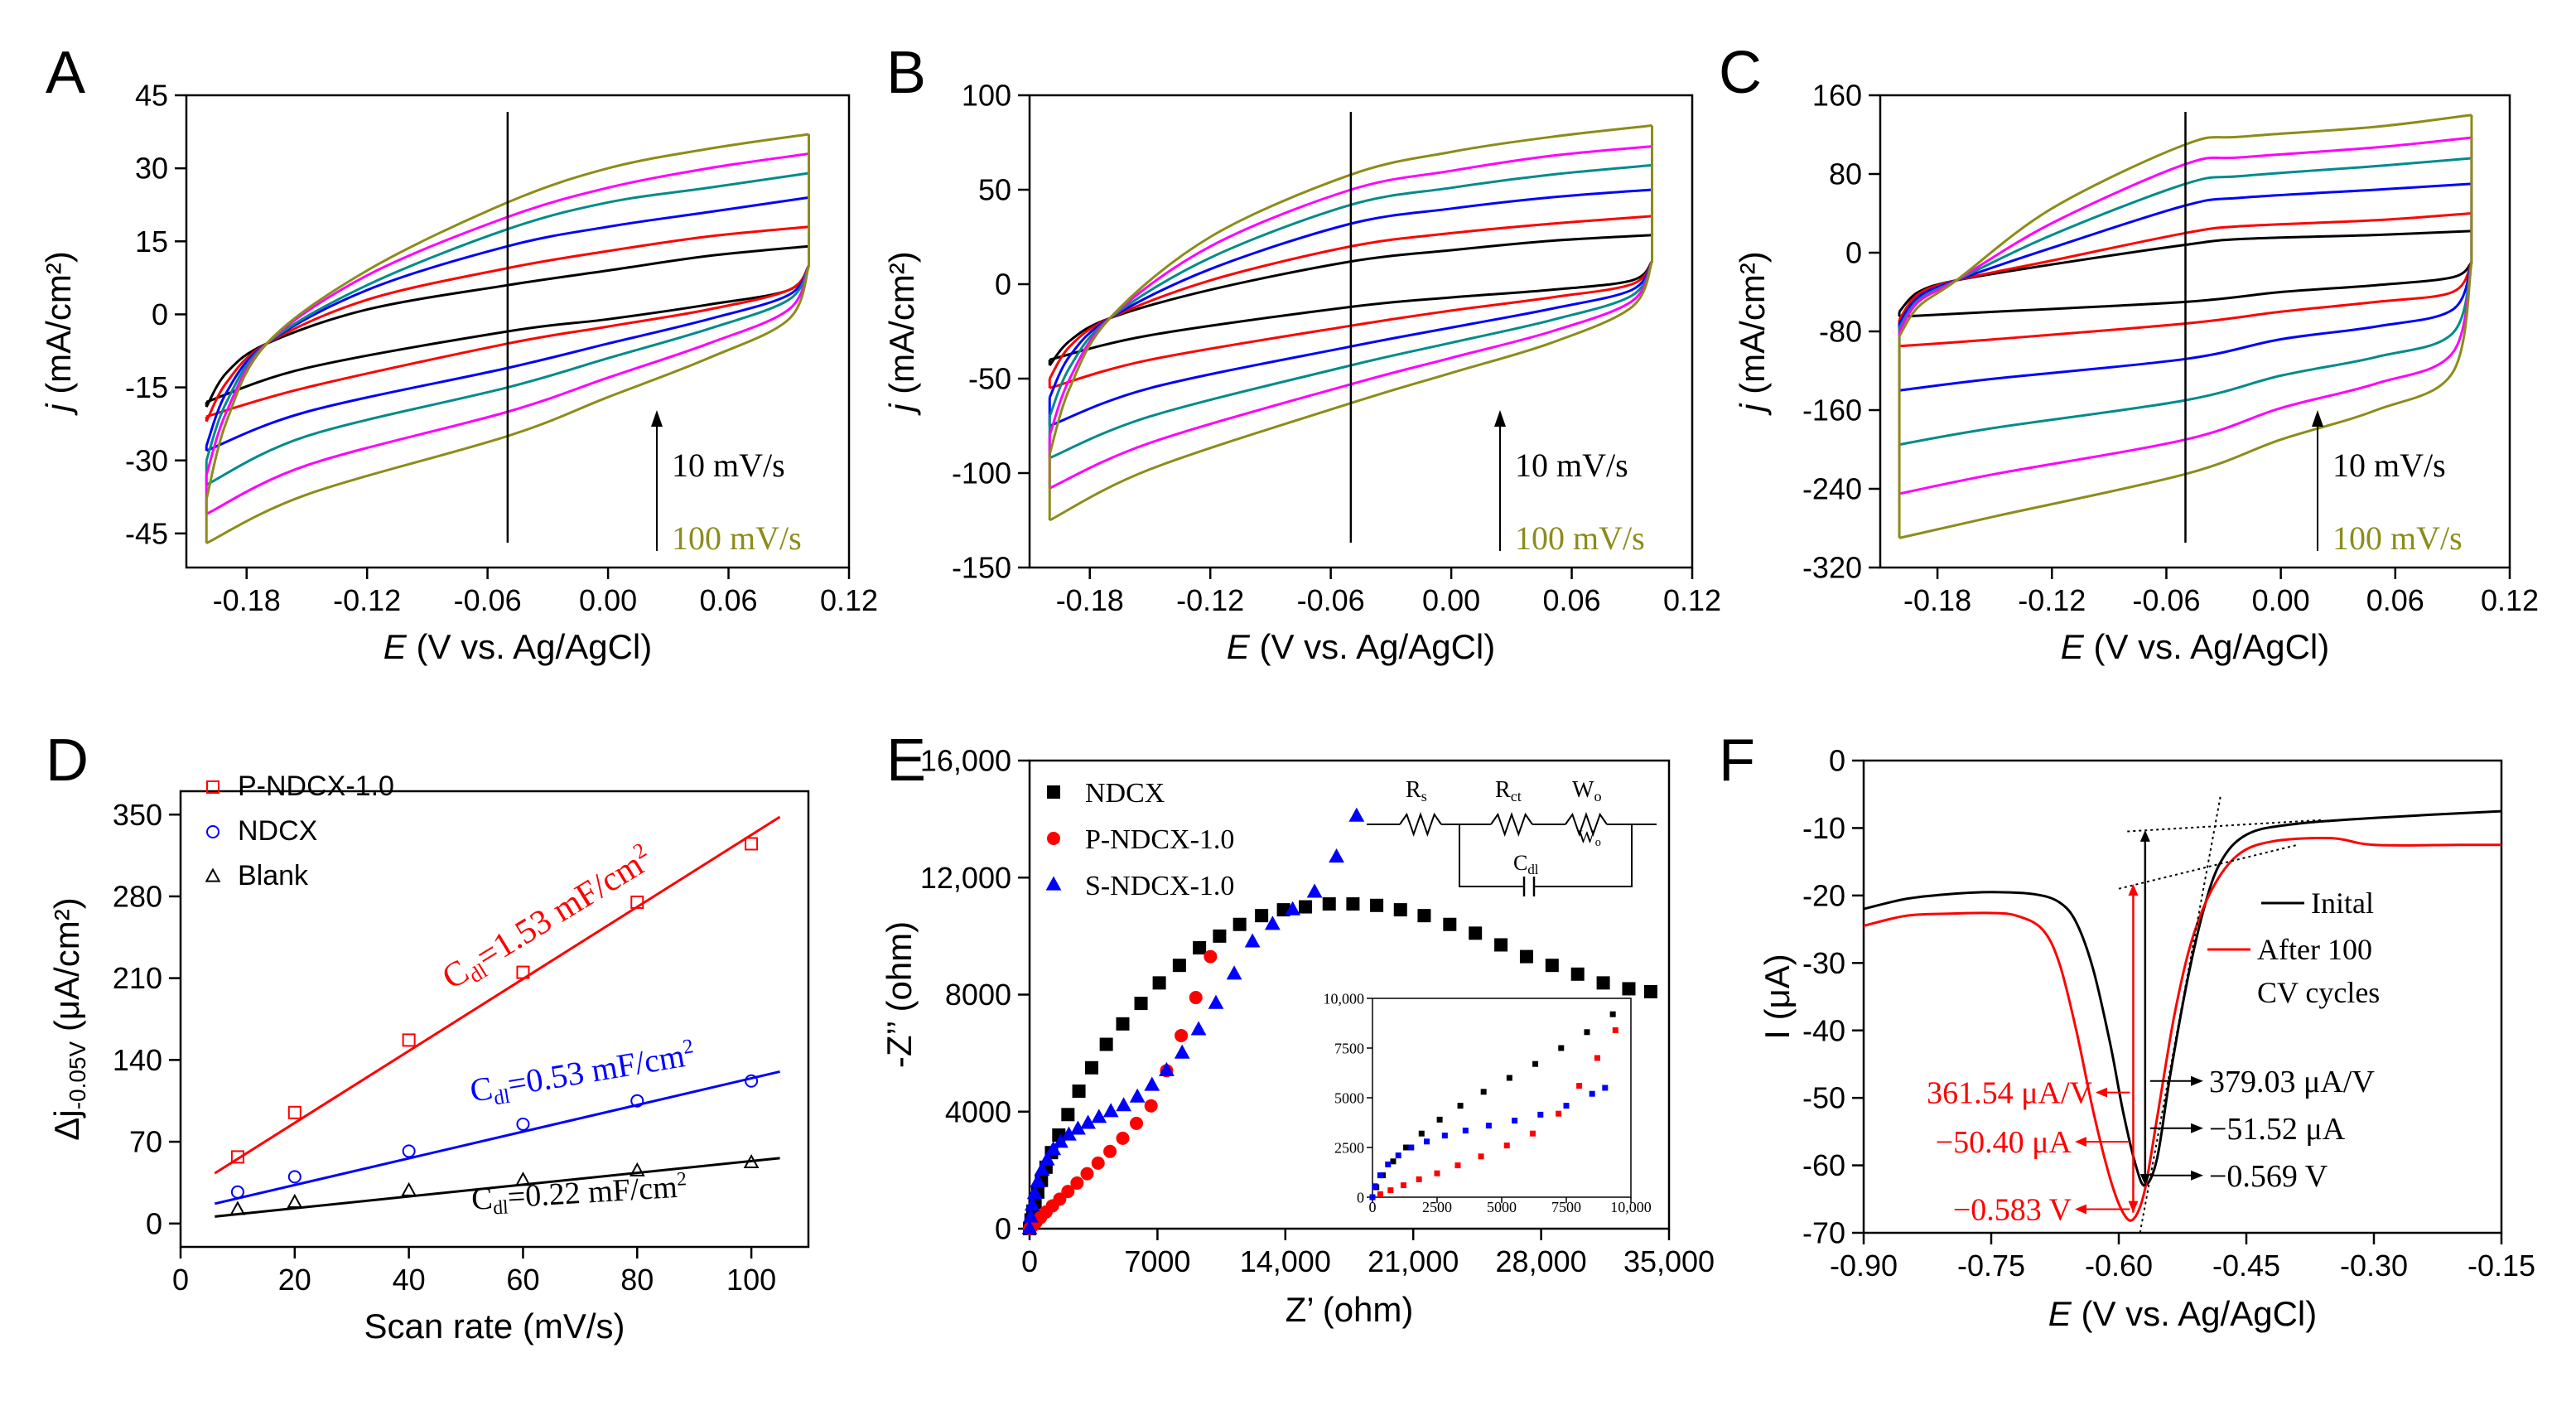 The image size is (2576, 1401). Describe the element at coordinates (1823, 1098) in the screenshot. I see `y-tick-label: -50` at that location.